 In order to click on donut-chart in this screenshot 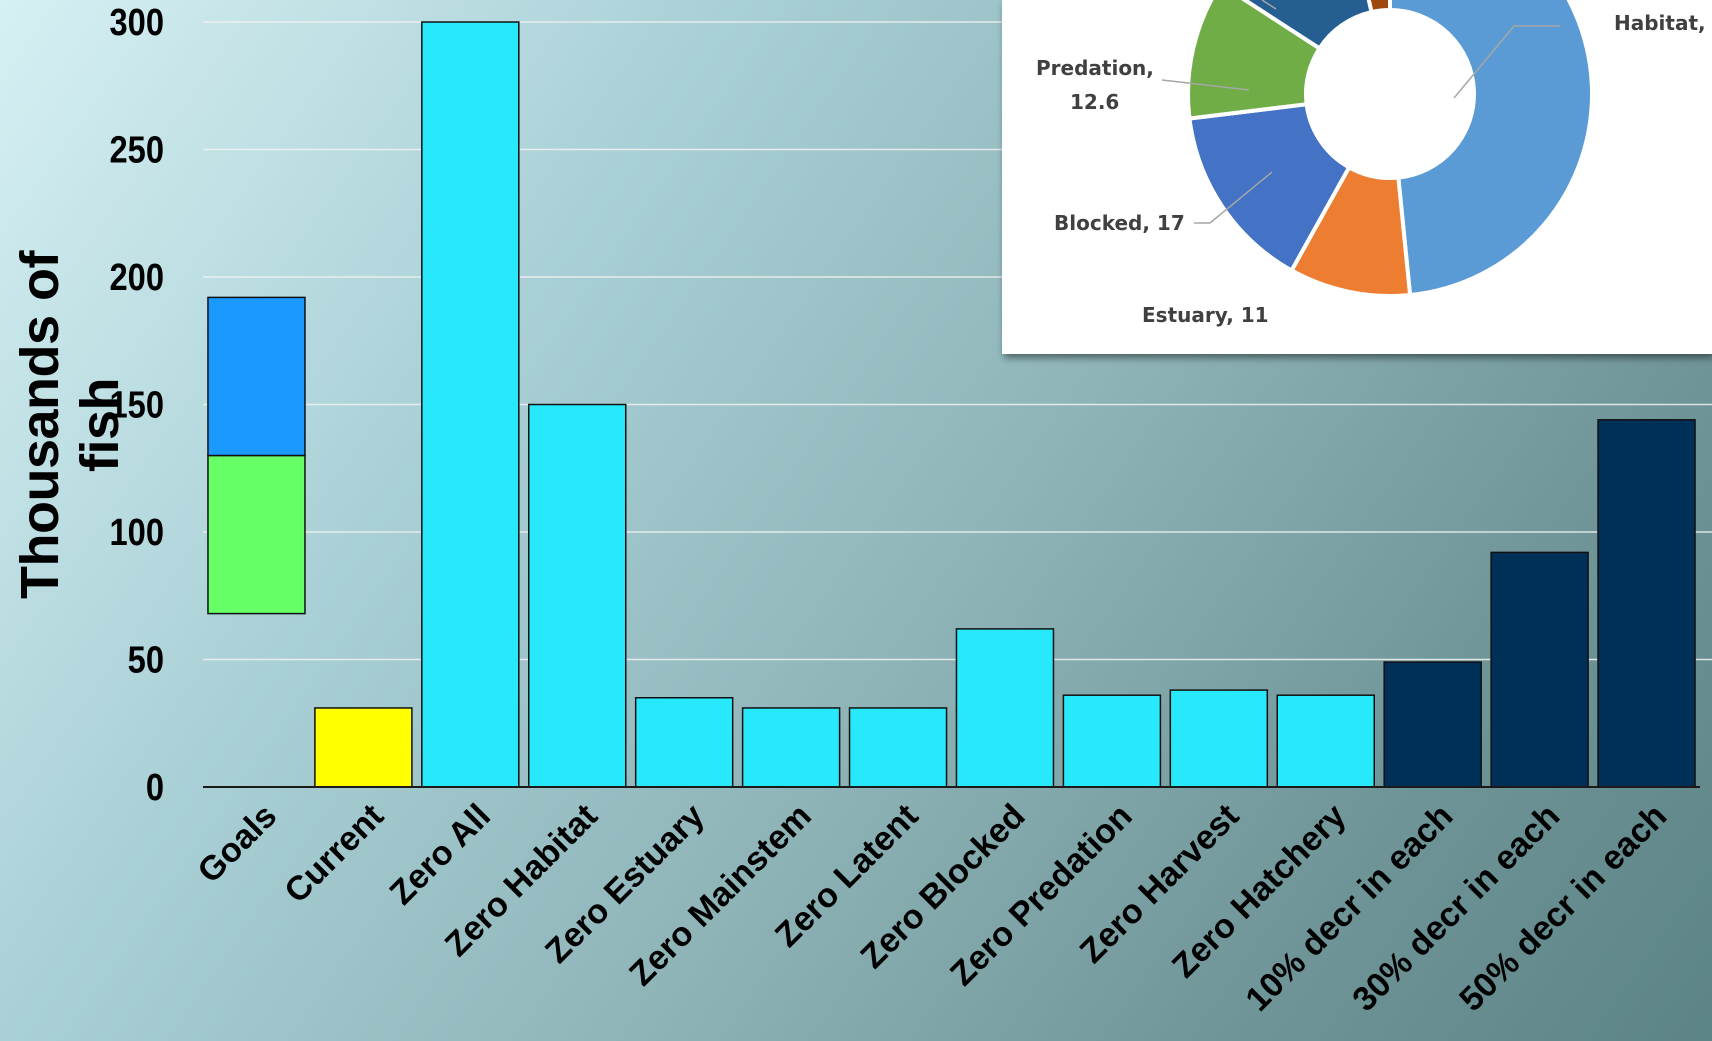, I will do `click(1377, 149)`.